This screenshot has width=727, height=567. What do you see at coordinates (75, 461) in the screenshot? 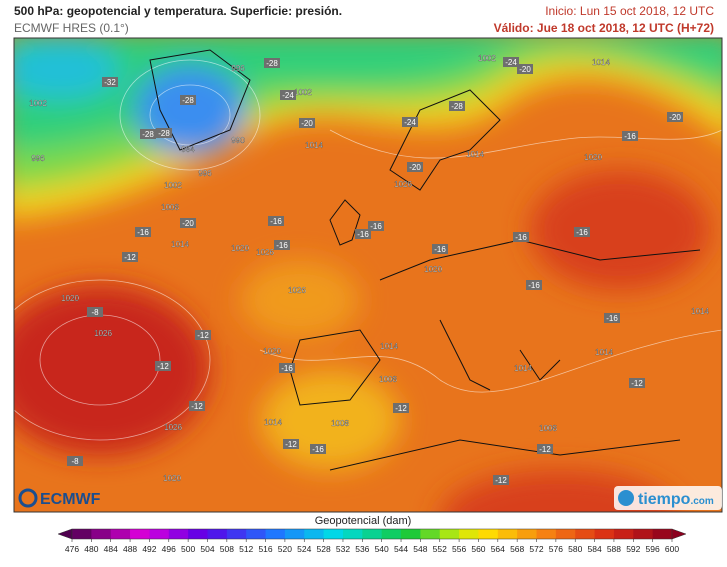
I see `temperature-label: -8` at bounding box center [75, 461].